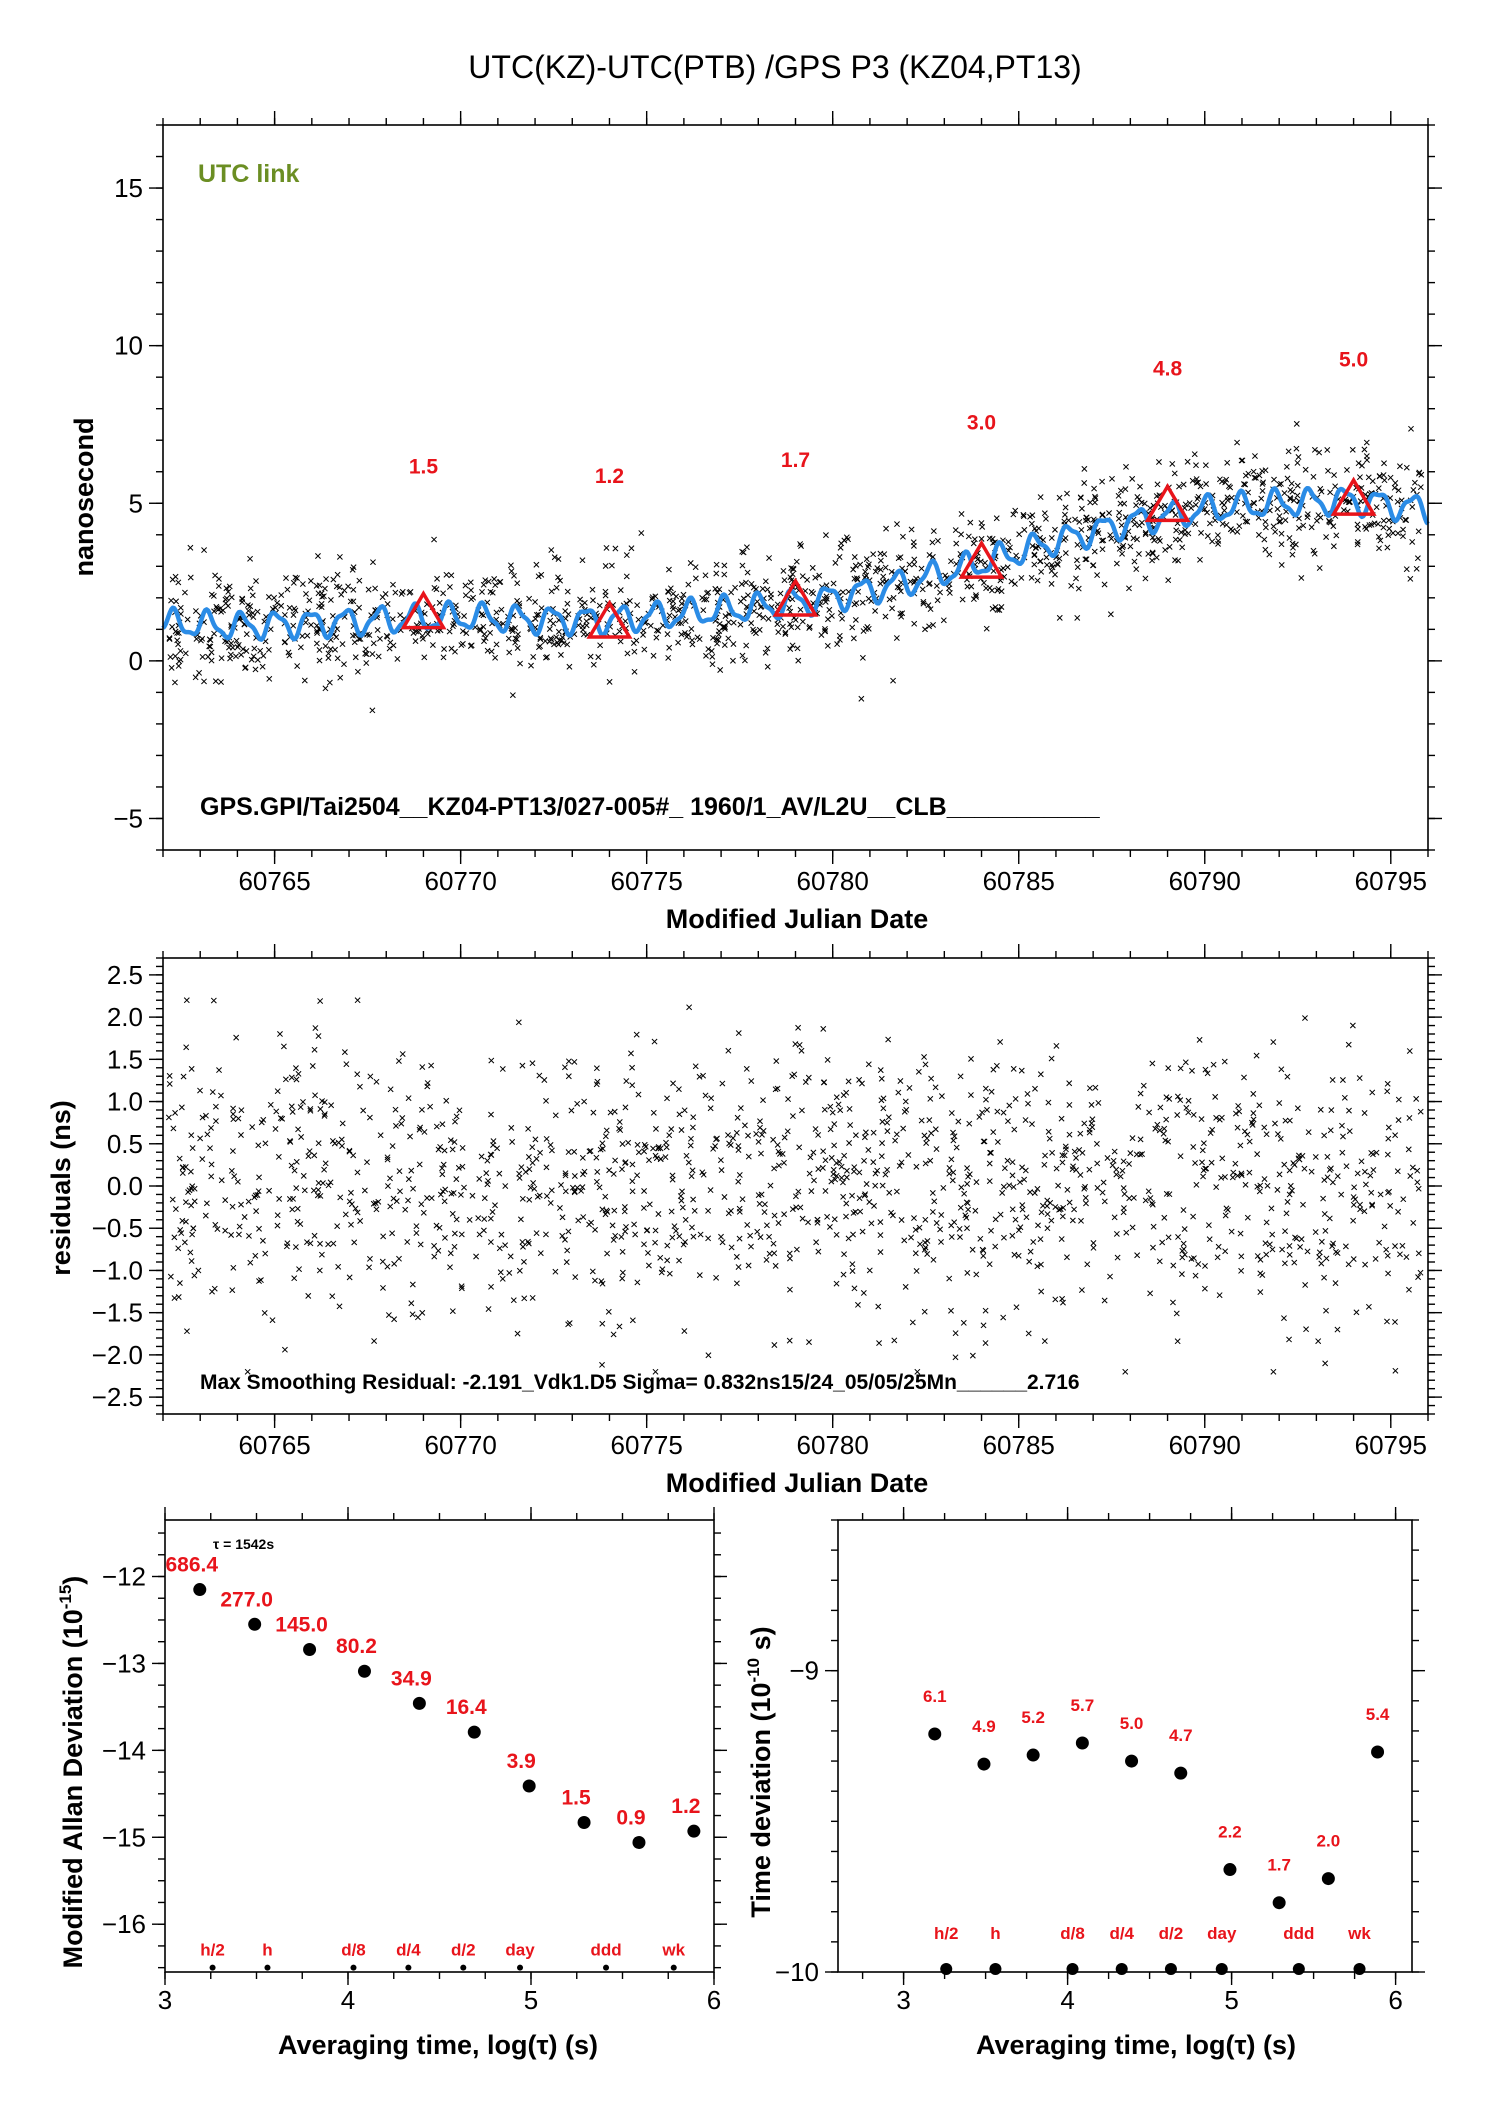  Describe the element at coordinates (1033, 1717) in the screenshot. I see `tdev-point-label: 5.2` at that location.